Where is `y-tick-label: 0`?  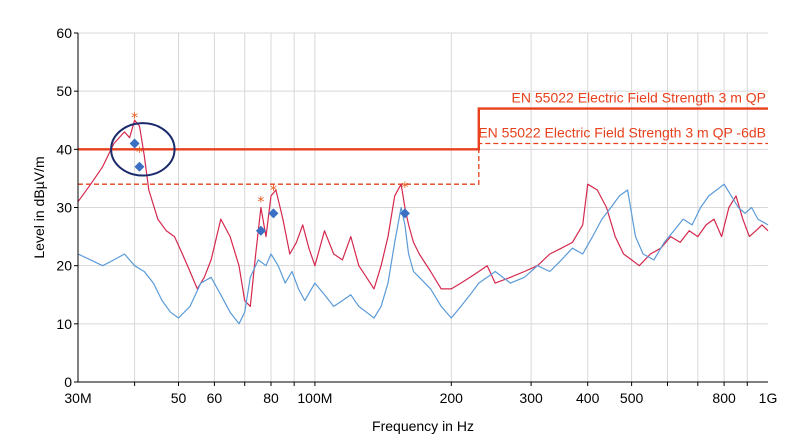 y-tick-label: 0 is located at coordinates (68, 382).